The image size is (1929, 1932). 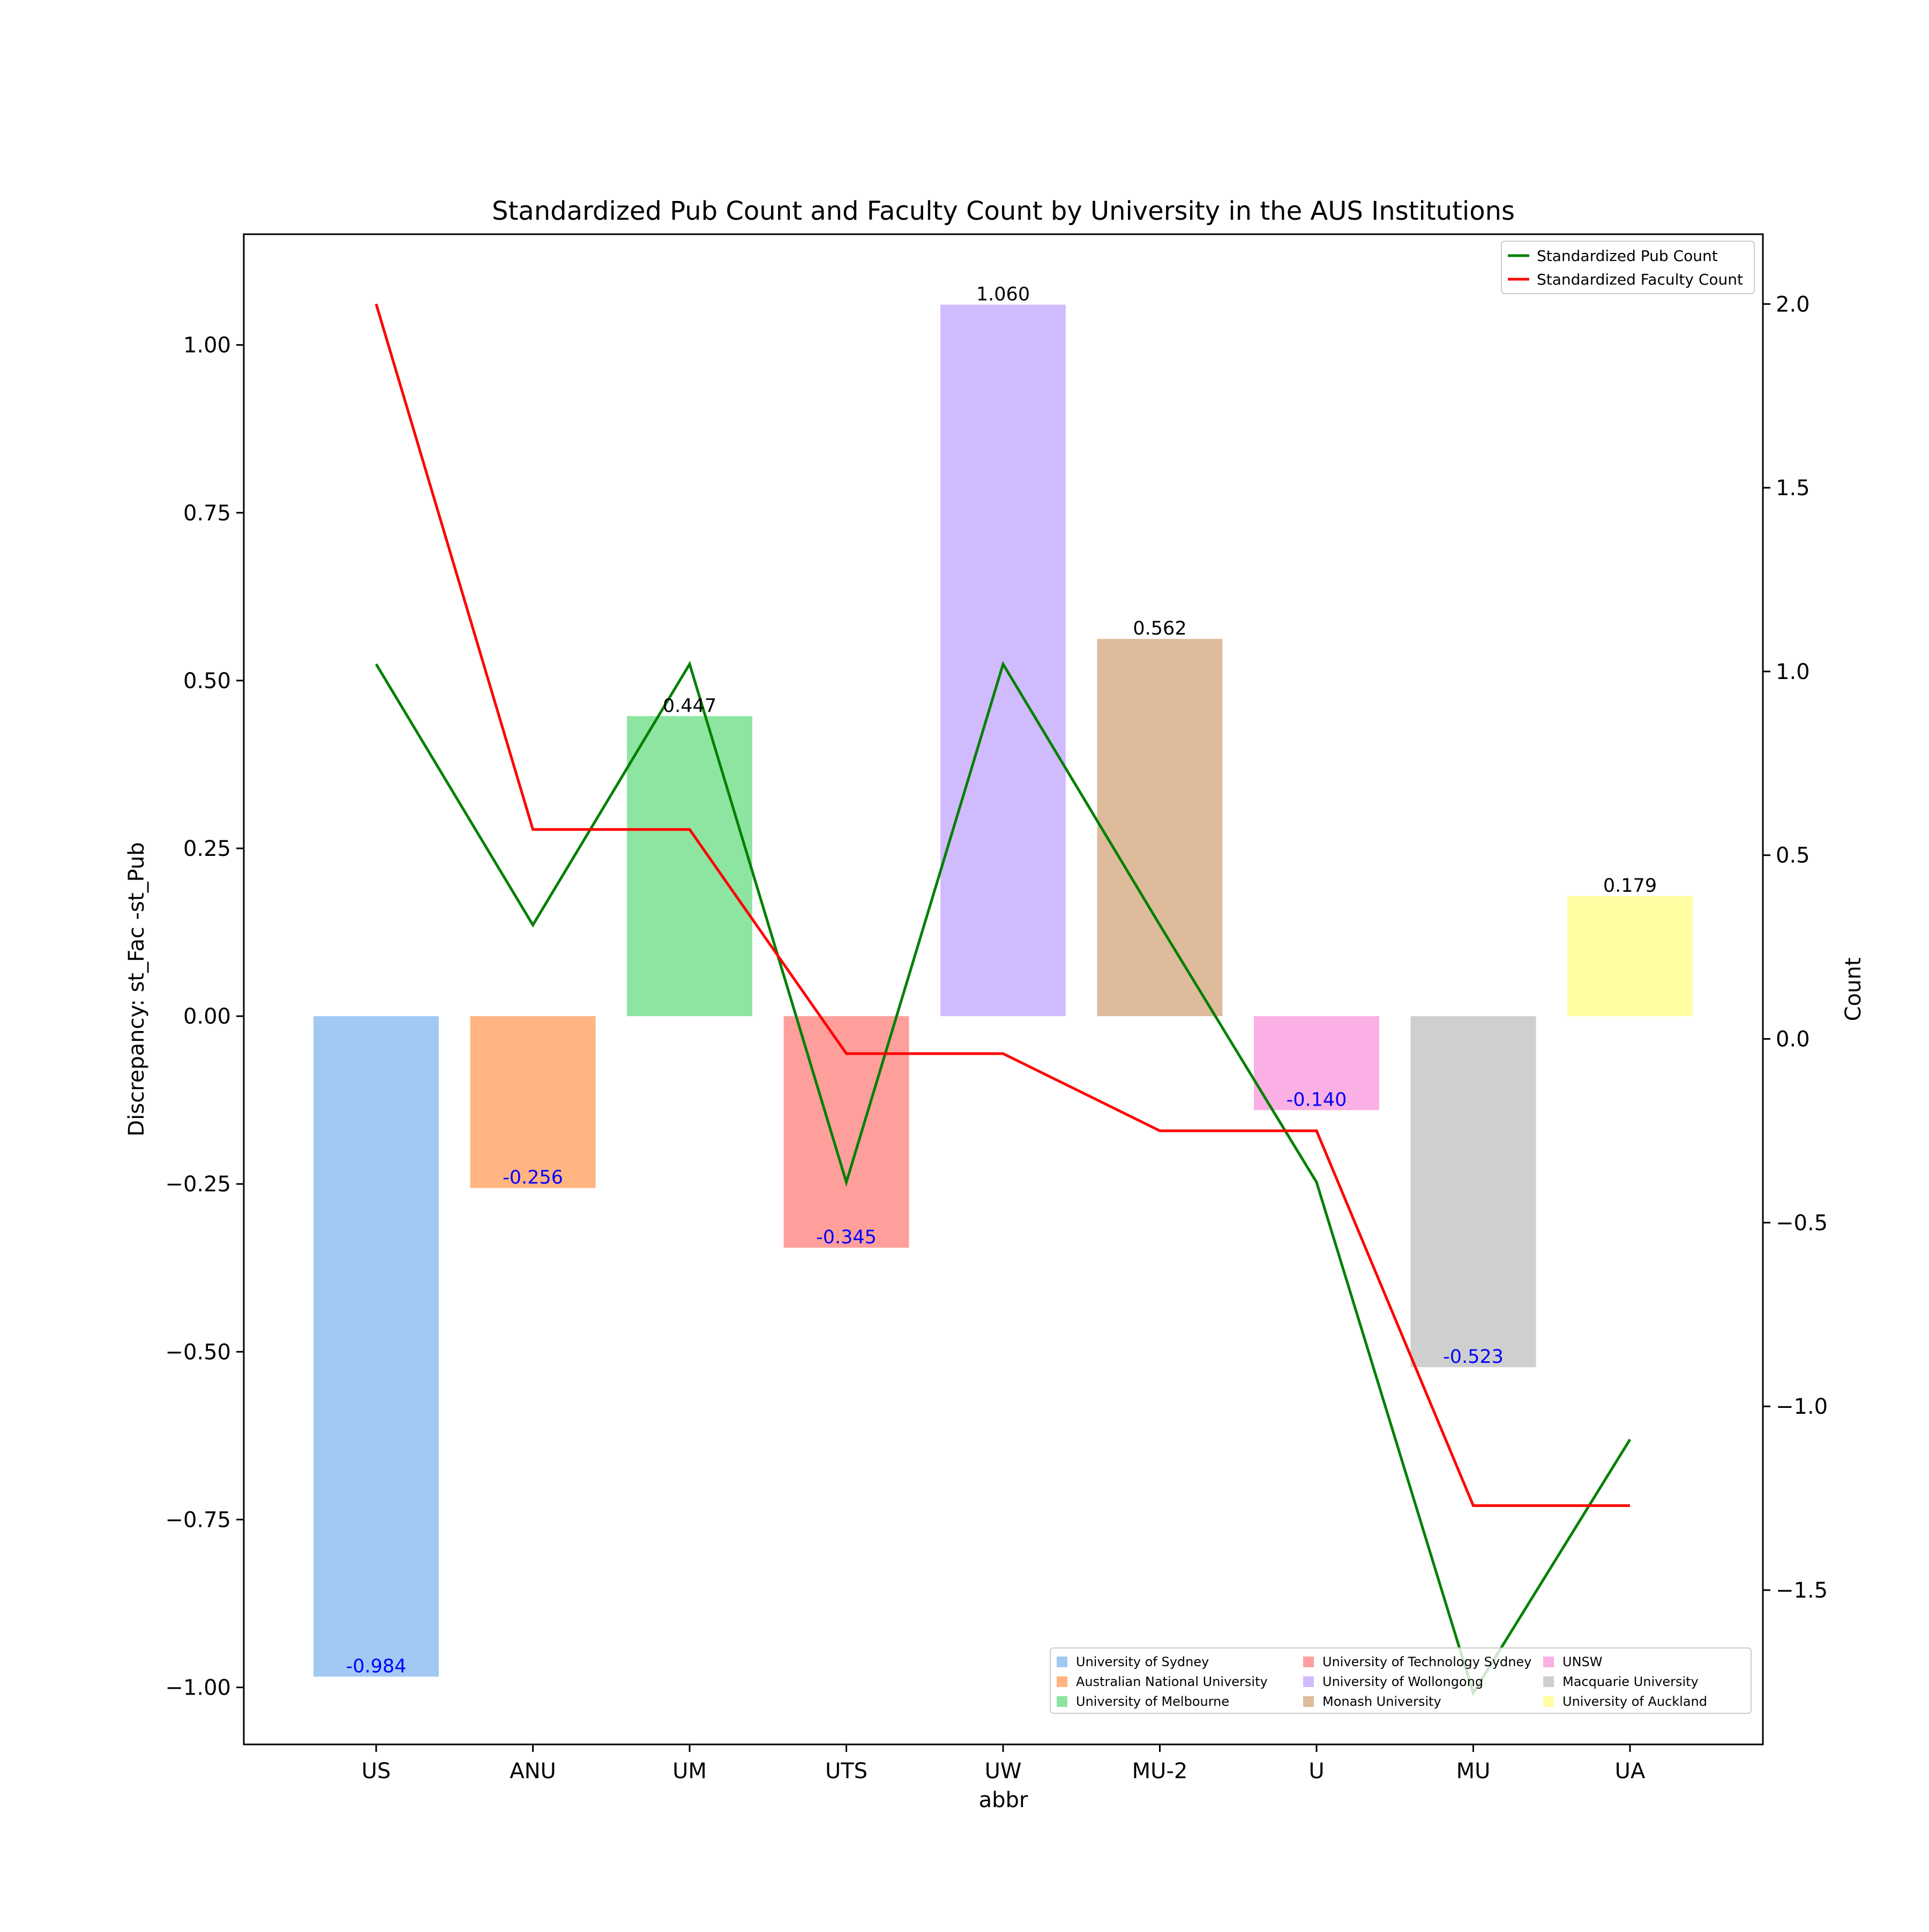 What do you see at coordinates (376, 1346) in the screenshot?
I see `bar-us` at bounding box center [376, 1346].